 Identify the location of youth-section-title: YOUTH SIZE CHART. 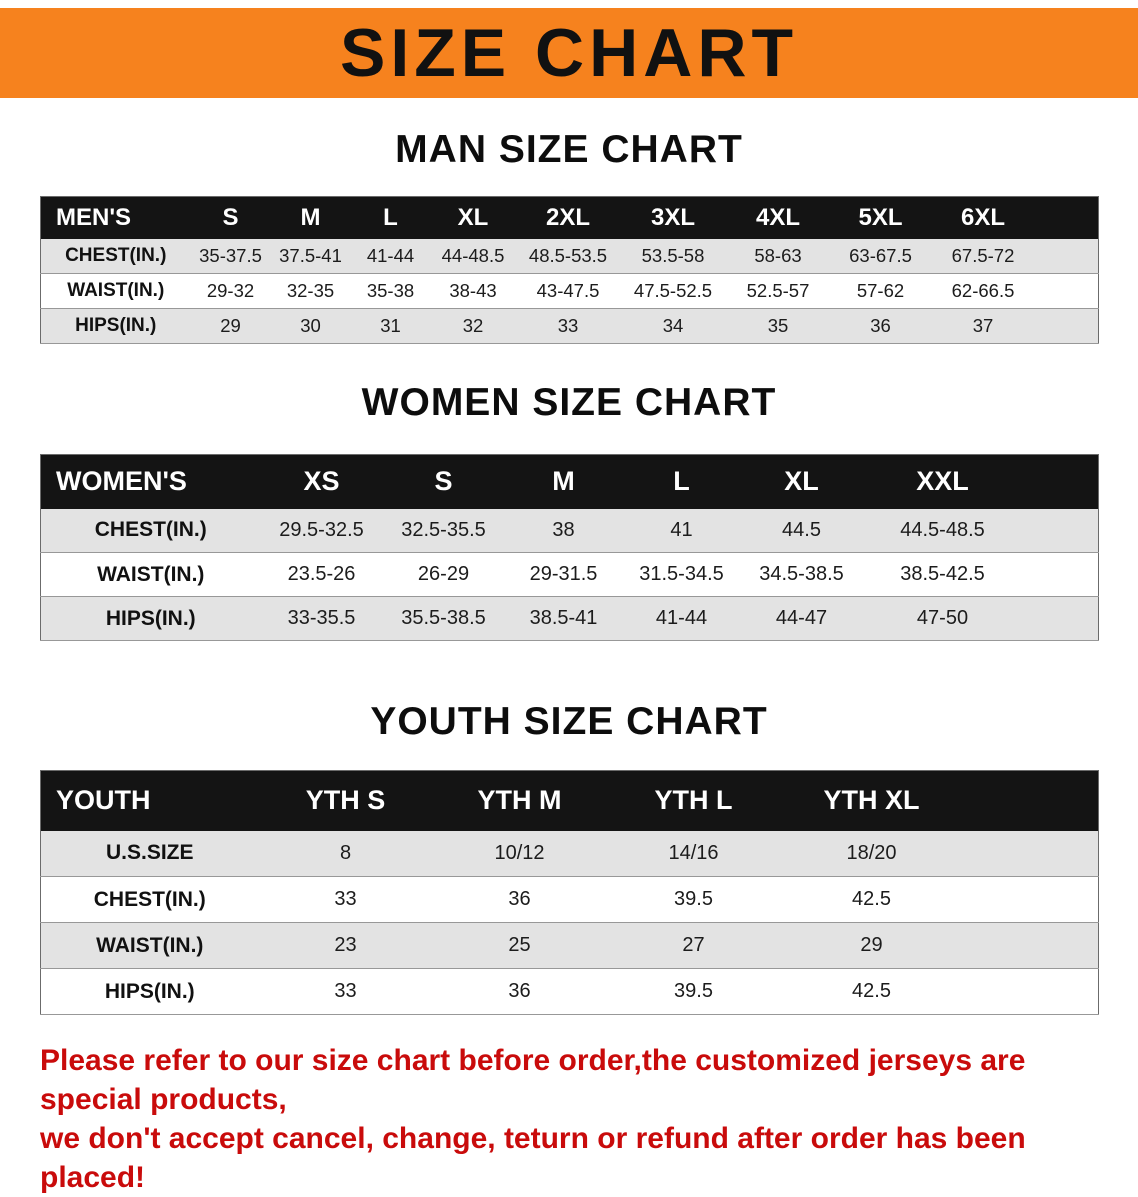
(569, 721).